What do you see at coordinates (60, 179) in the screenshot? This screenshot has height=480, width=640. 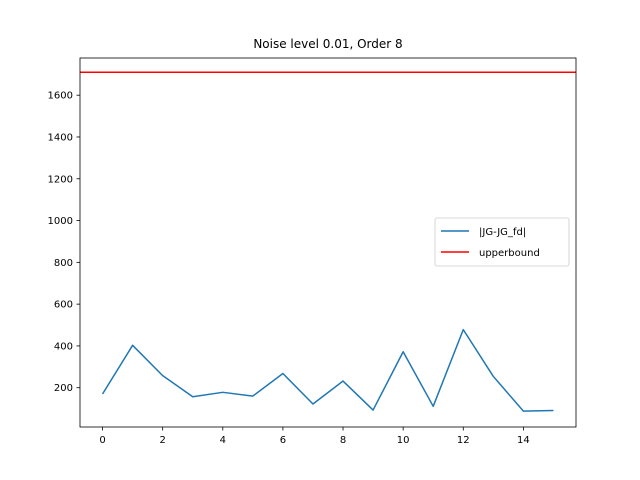 I see `y-tick-label: 1200` at bounding box center [60, 179].